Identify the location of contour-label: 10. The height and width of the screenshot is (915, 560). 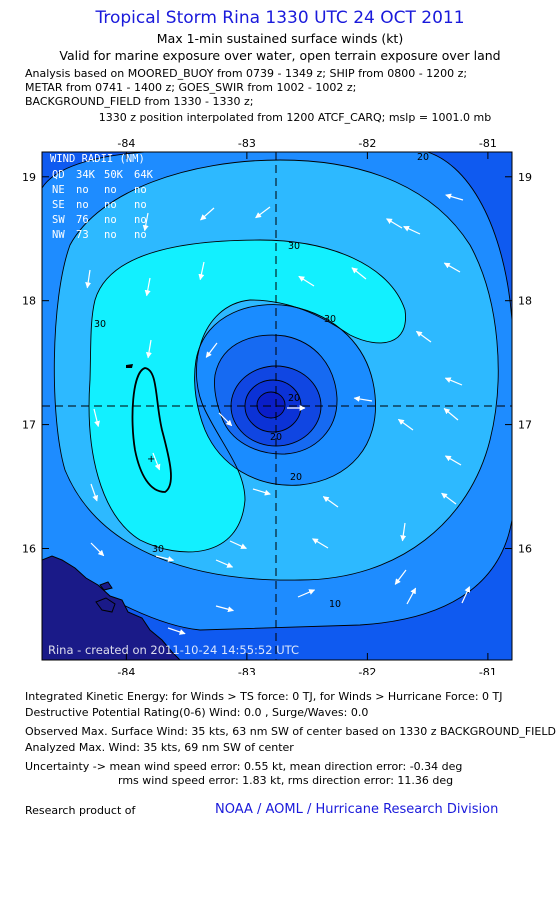
(335, 604).